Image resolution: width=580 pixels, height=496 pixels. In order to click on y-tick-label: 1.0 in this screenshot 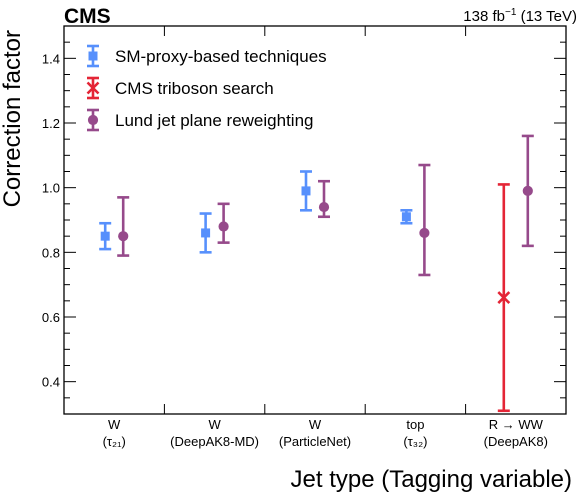, I will do `click(51, 188)`.